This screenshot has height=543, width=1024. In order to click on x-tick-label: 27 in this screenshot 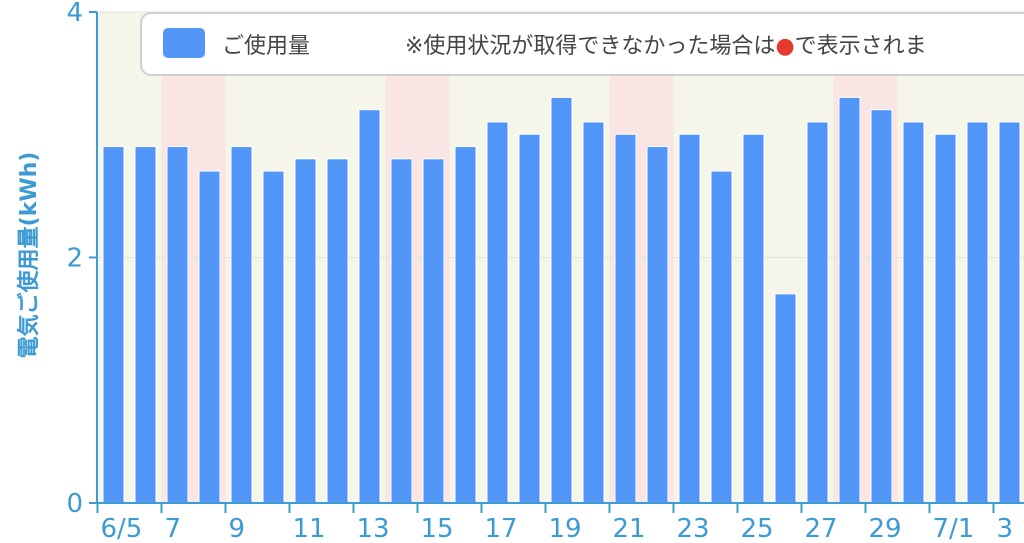, I will do `click(821, 528)`.